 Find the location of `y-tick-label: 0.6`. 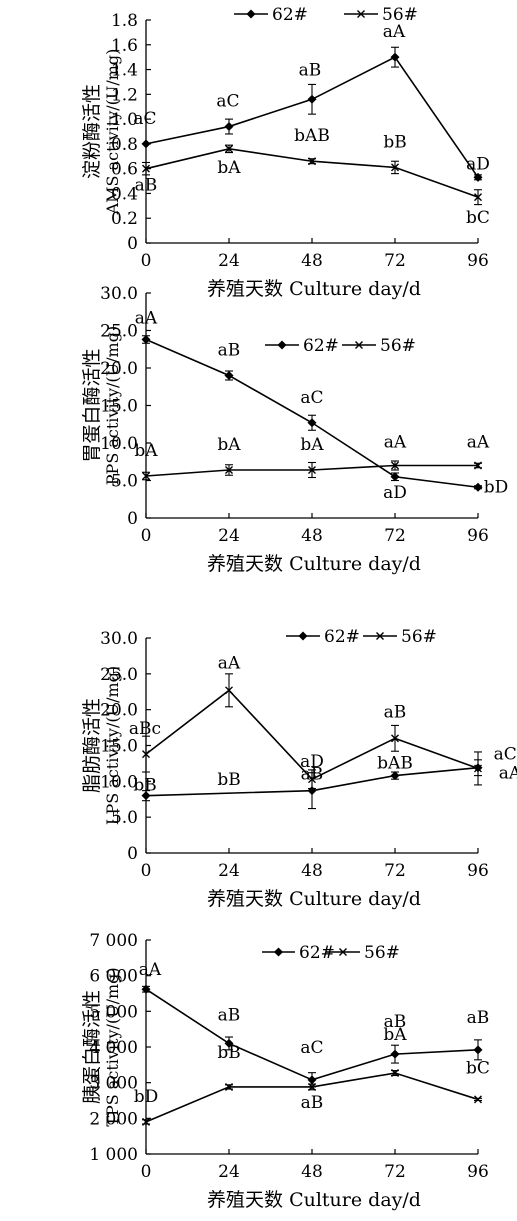

y-tick-label: 0.6 is located at coordinates (124, 170).